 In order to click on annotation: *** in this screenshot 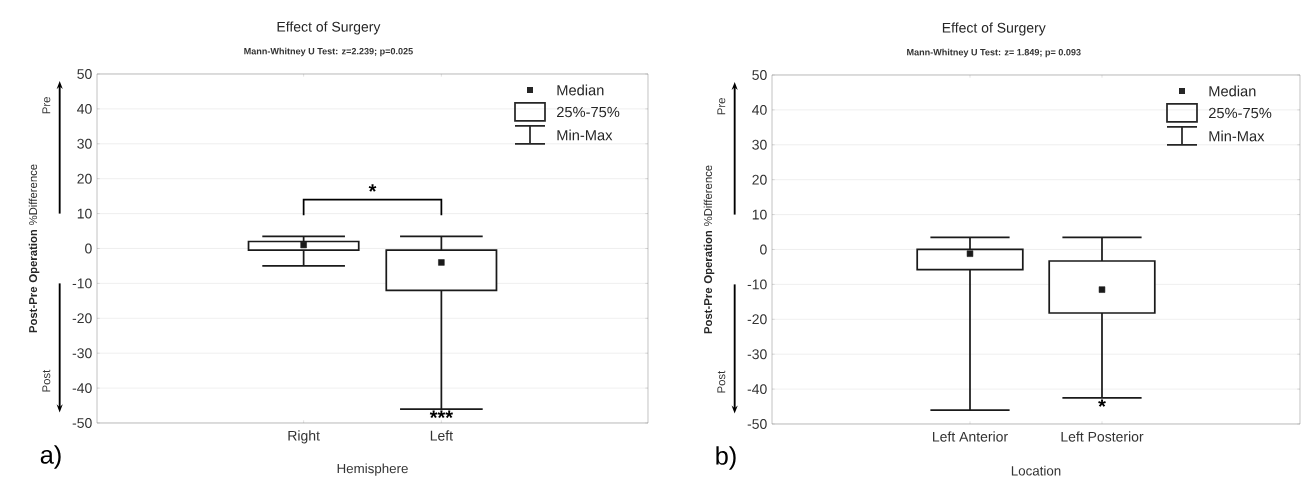, I will do `click(441, 414)`.